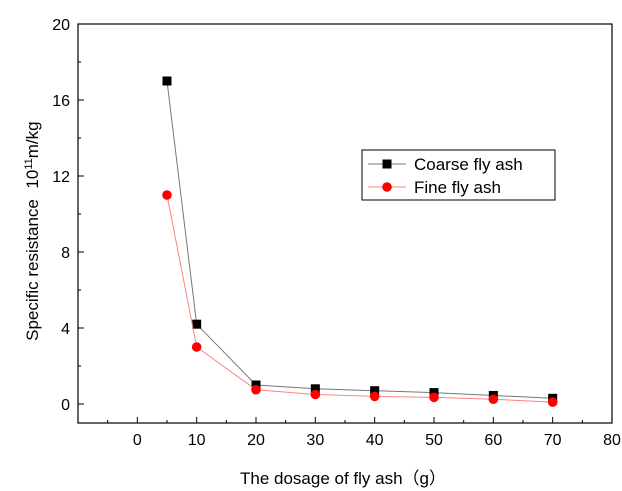 The height and width of the screenshot is (491, 622). I want to click on x-tick-label: 40, so click(375, 440).